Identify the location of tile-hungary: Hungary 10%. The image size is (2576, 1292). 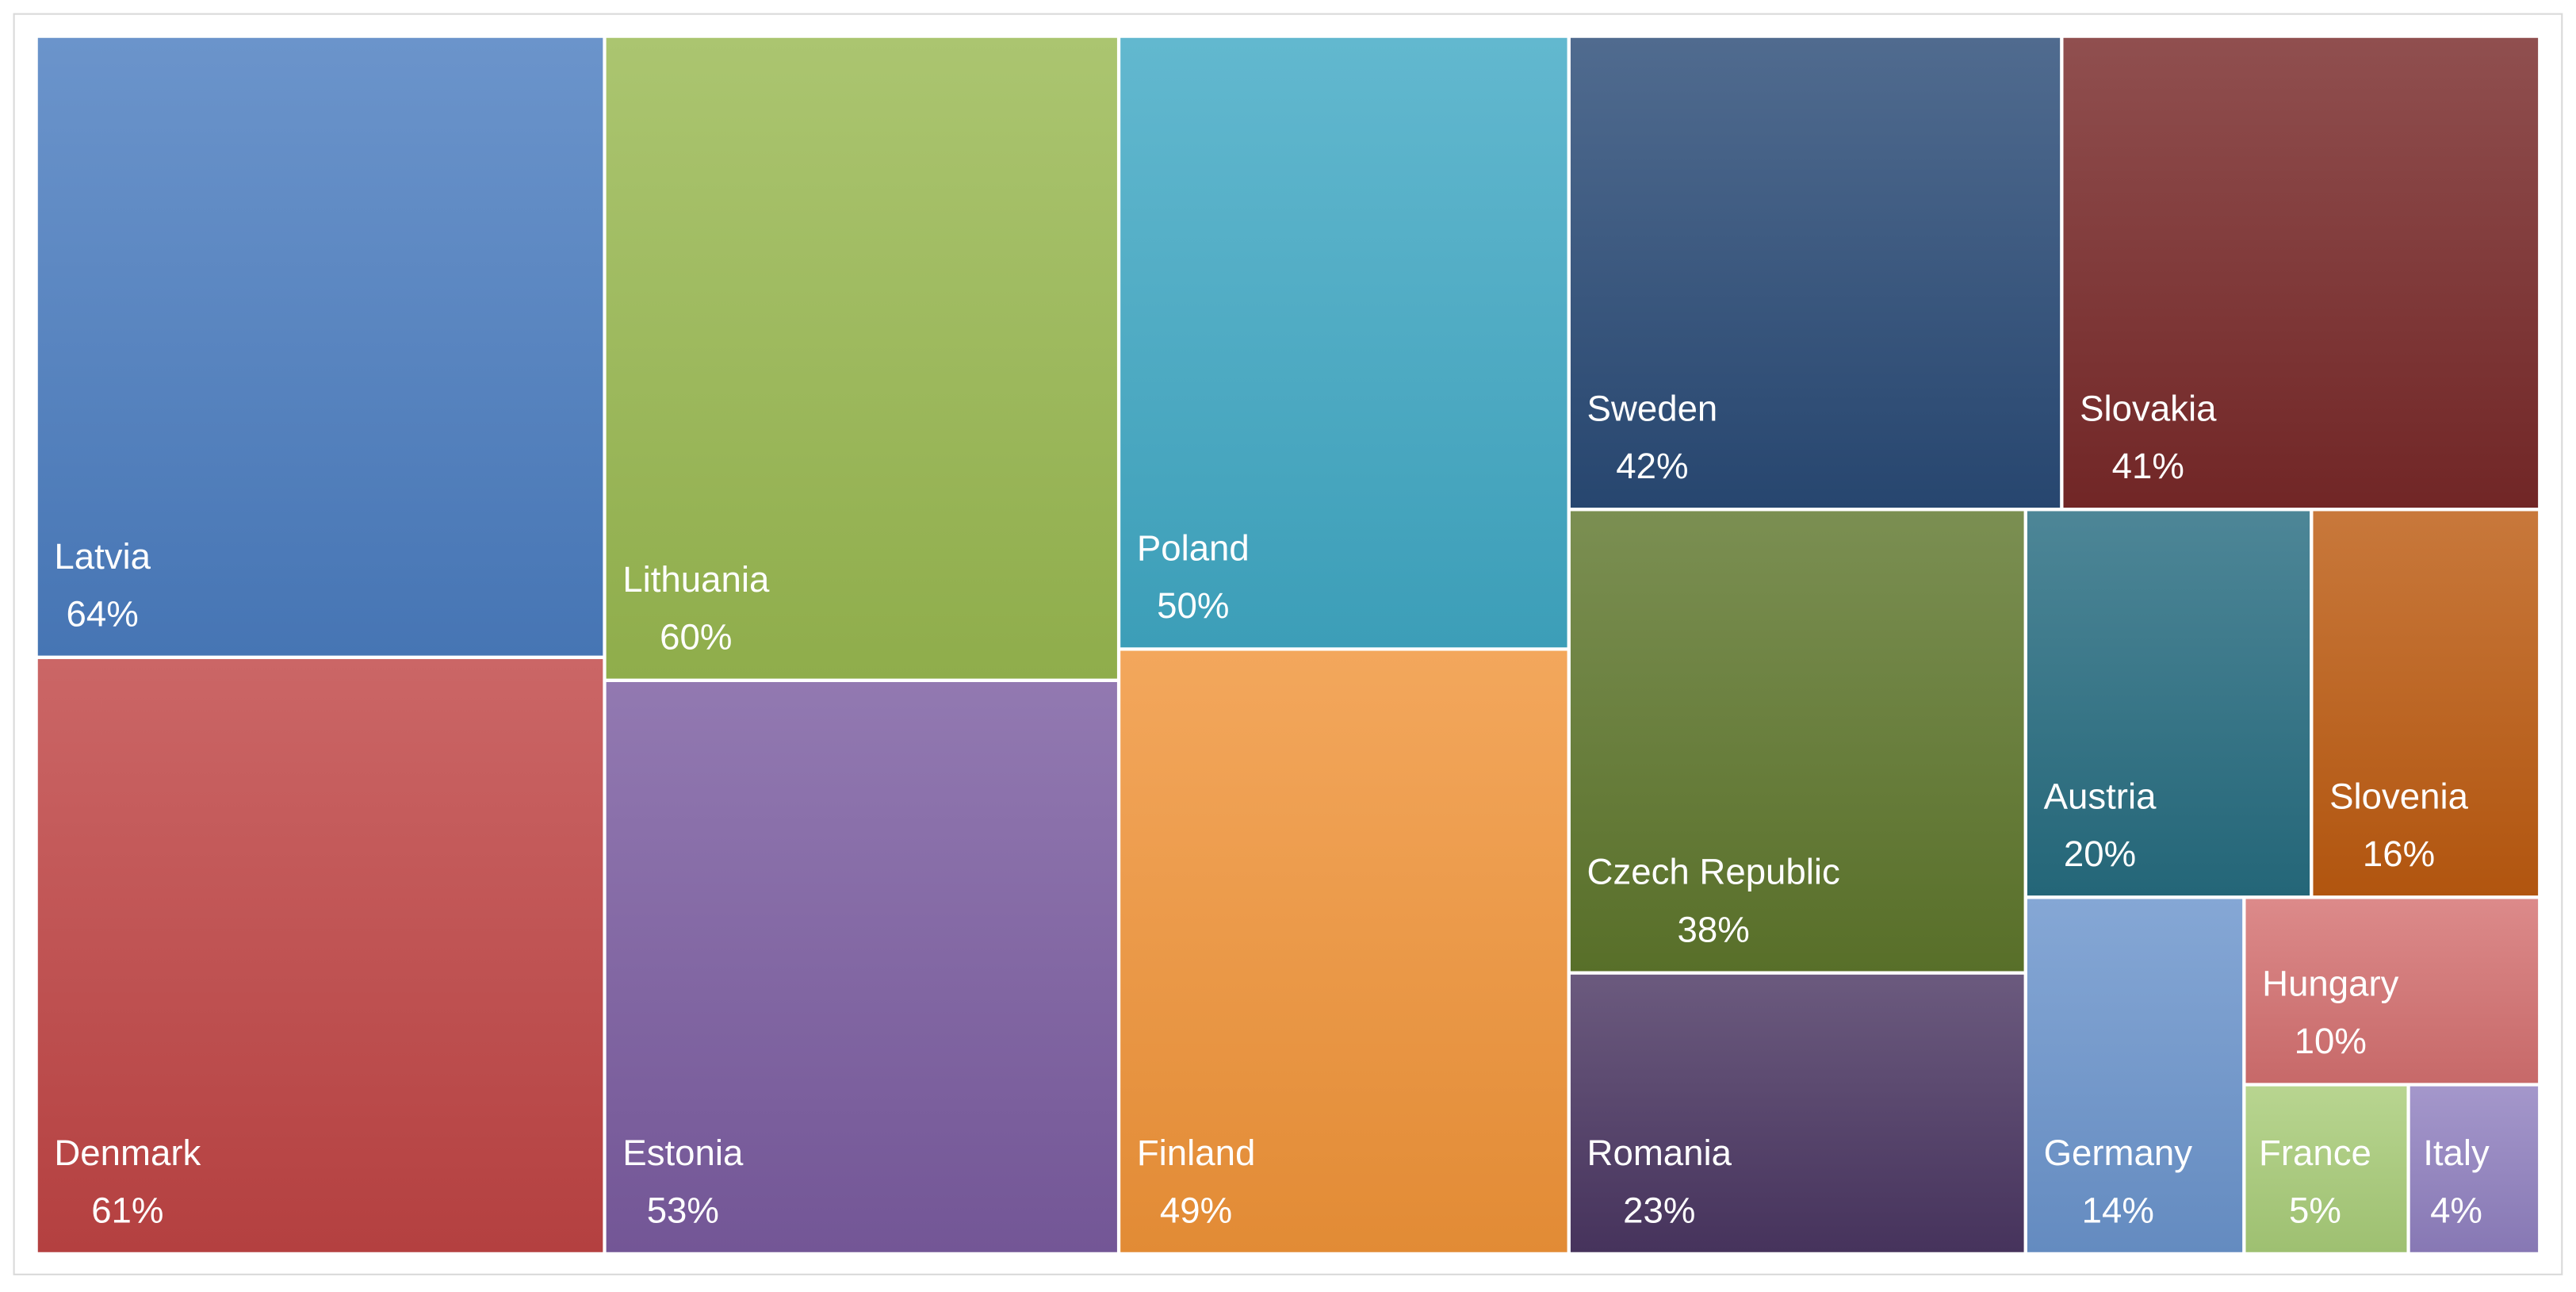
(2392, 991).